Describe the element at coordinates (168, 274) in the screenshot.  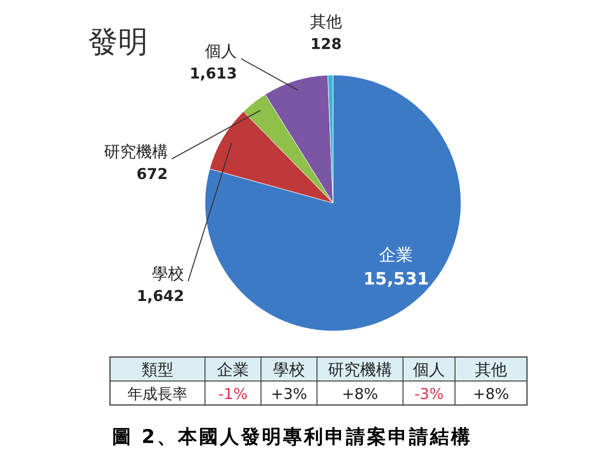
I see `slice-label: 學校` at that location.